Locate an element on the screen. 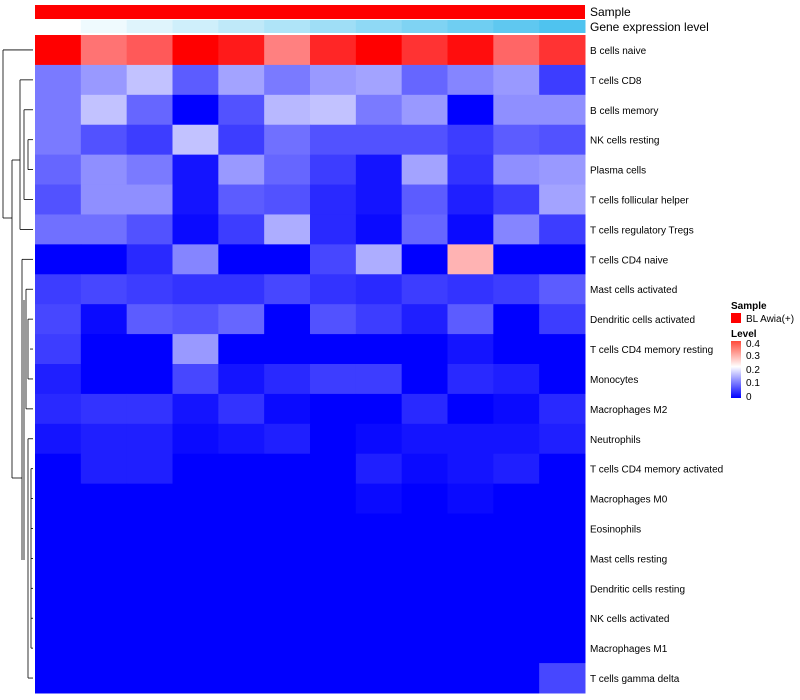 Image resolution: width=800 pixels, height=700 pixels. row-label: Mast cells activated is located at coordinates (633, 290).